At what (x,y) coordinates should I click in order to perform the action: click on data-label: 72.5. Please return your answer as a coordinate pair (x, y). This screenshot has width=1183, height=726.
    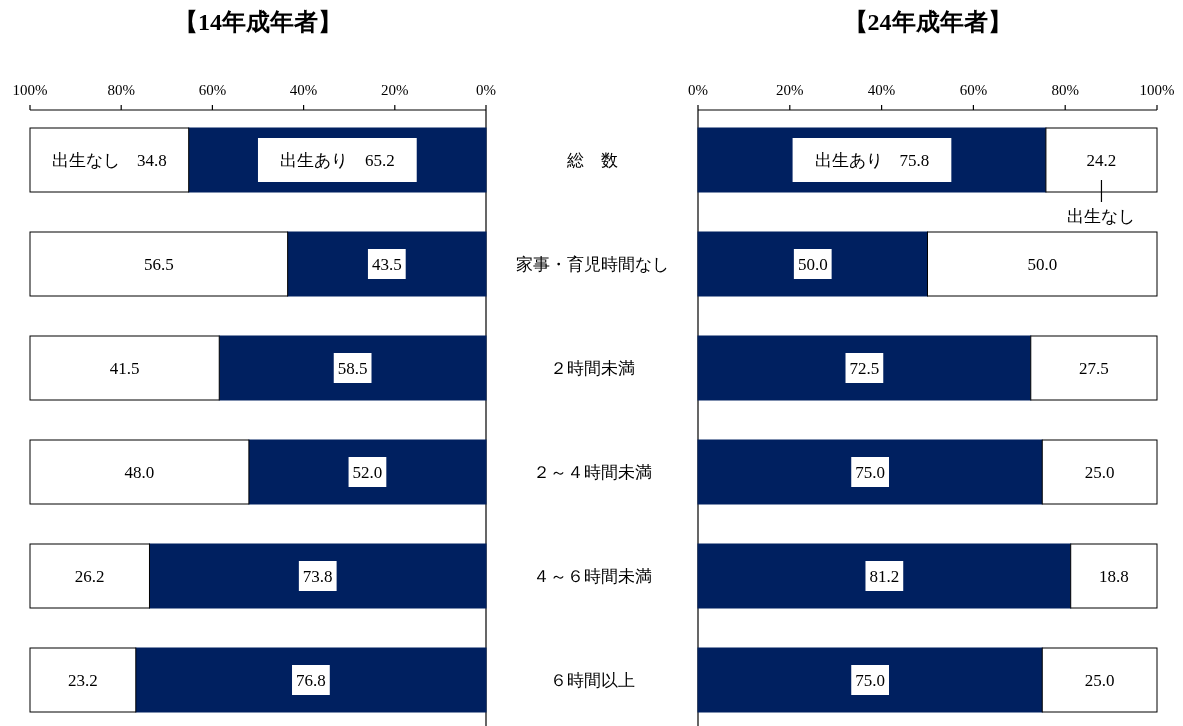
    Looking at the image, I should click on (864, 368).